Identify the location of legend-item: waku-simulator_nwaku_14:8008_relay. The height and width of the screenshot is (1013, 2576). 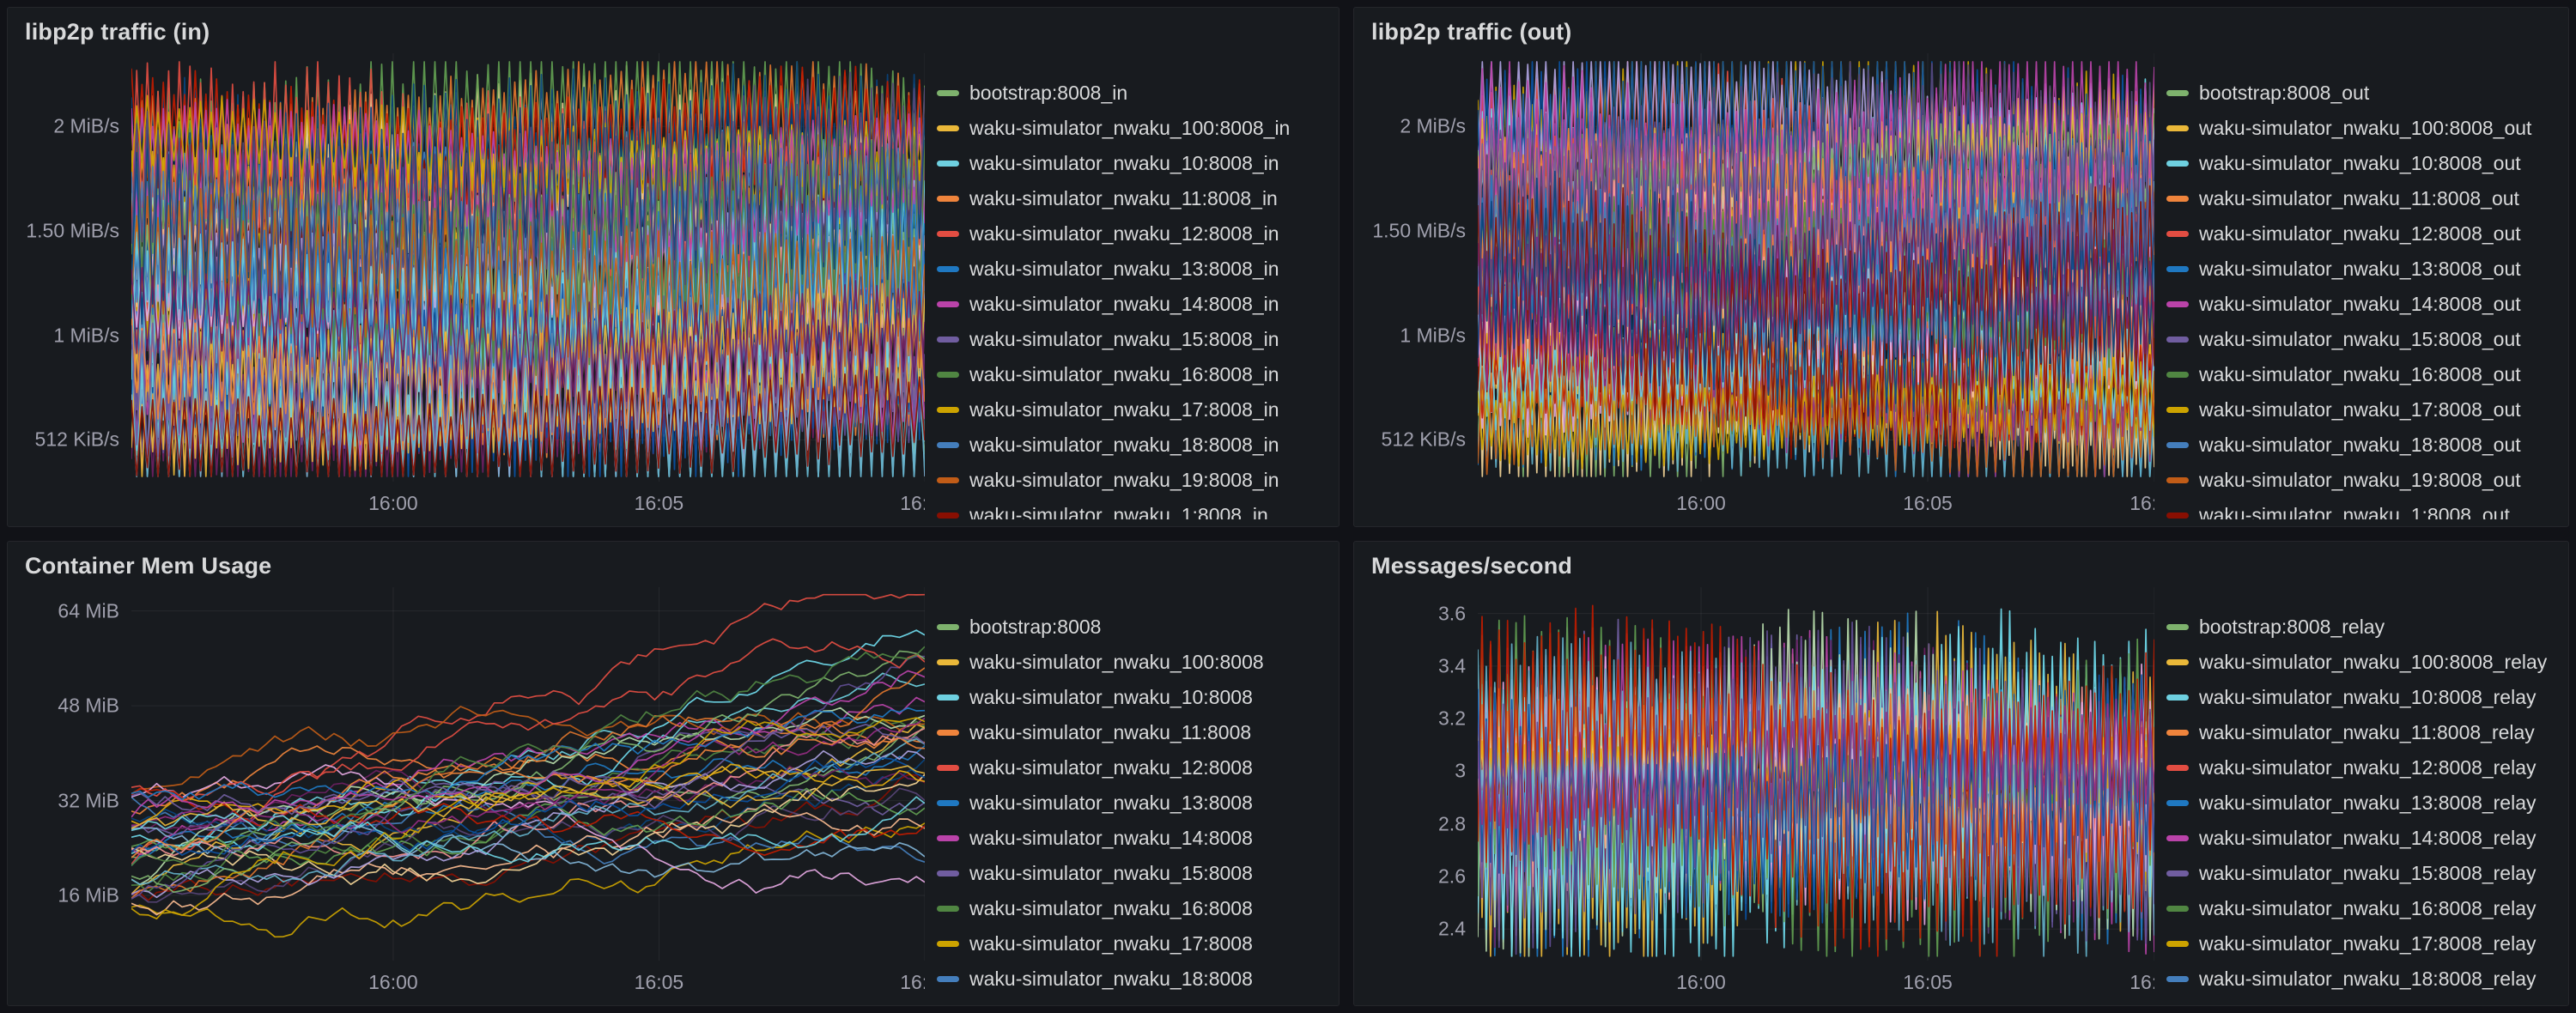
(2363, 838).